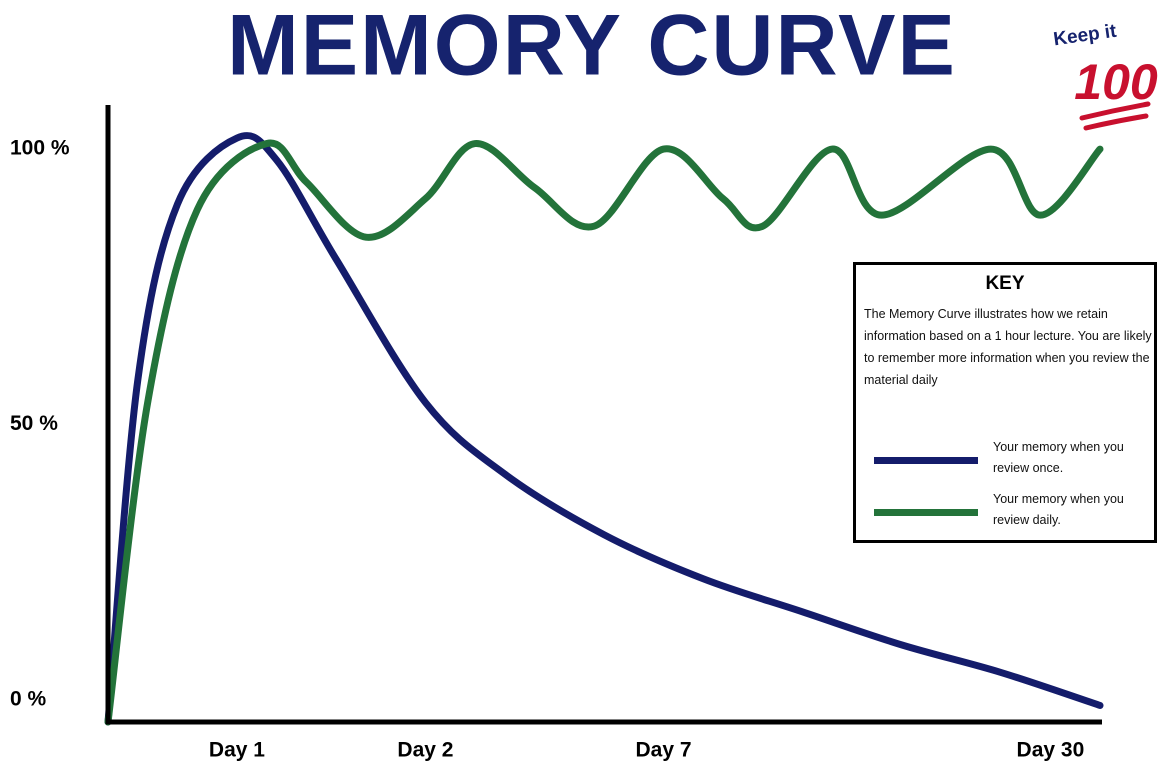 Image resolution: width=1163 pixels, height=765 pixels. I want to click on legend-entry: Your memory when you review daily., so click(1058, 509).